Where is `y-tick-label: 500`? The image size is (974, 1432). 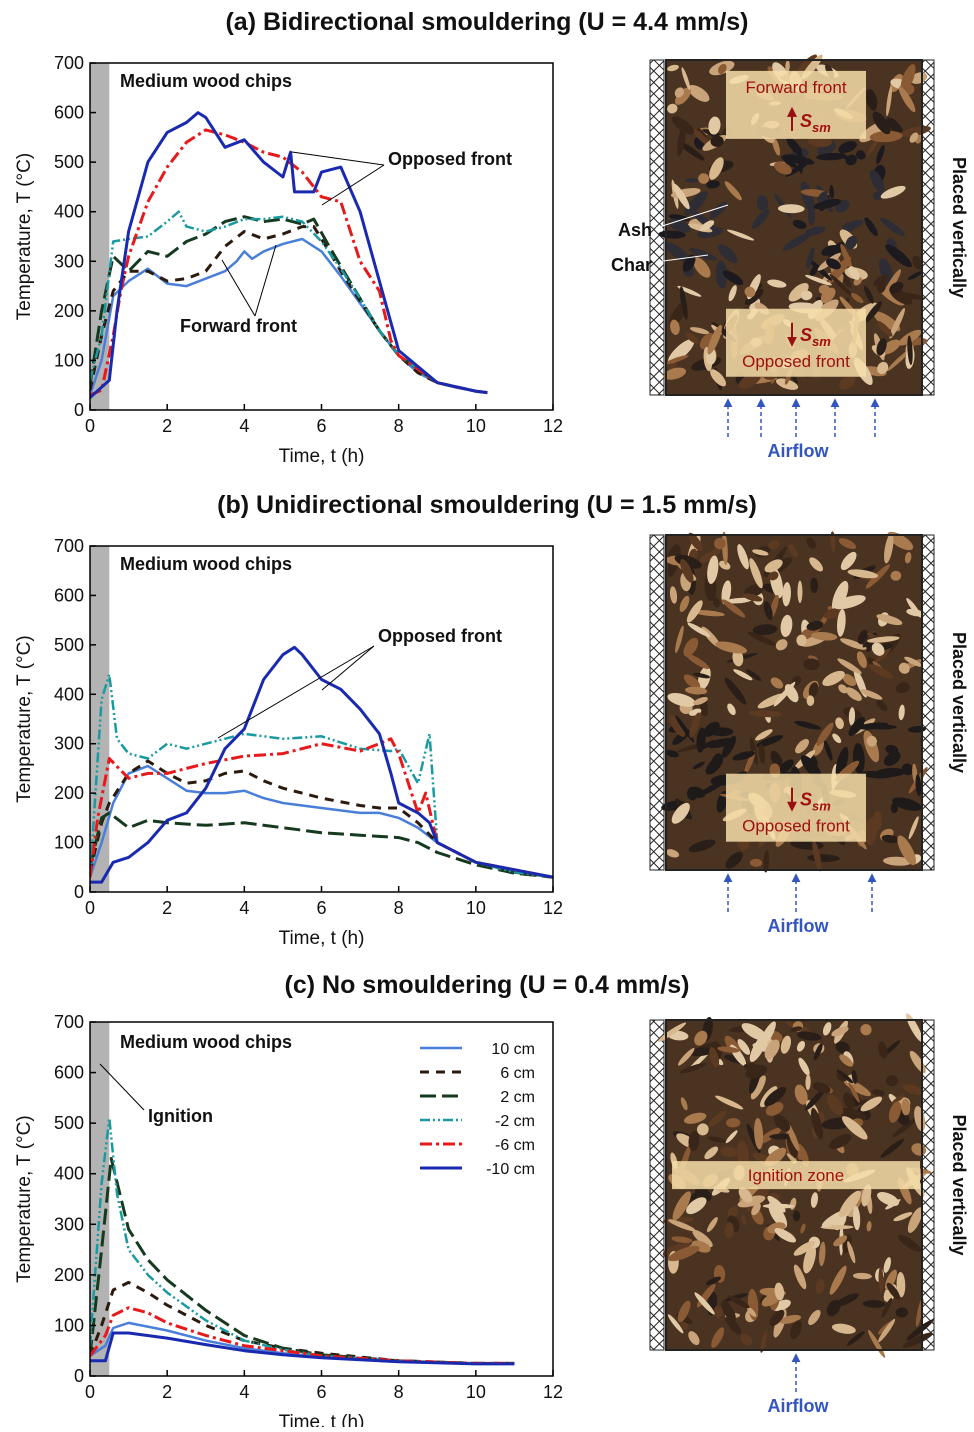 y-tick-label: 500 is located at coordinates (69, 162).